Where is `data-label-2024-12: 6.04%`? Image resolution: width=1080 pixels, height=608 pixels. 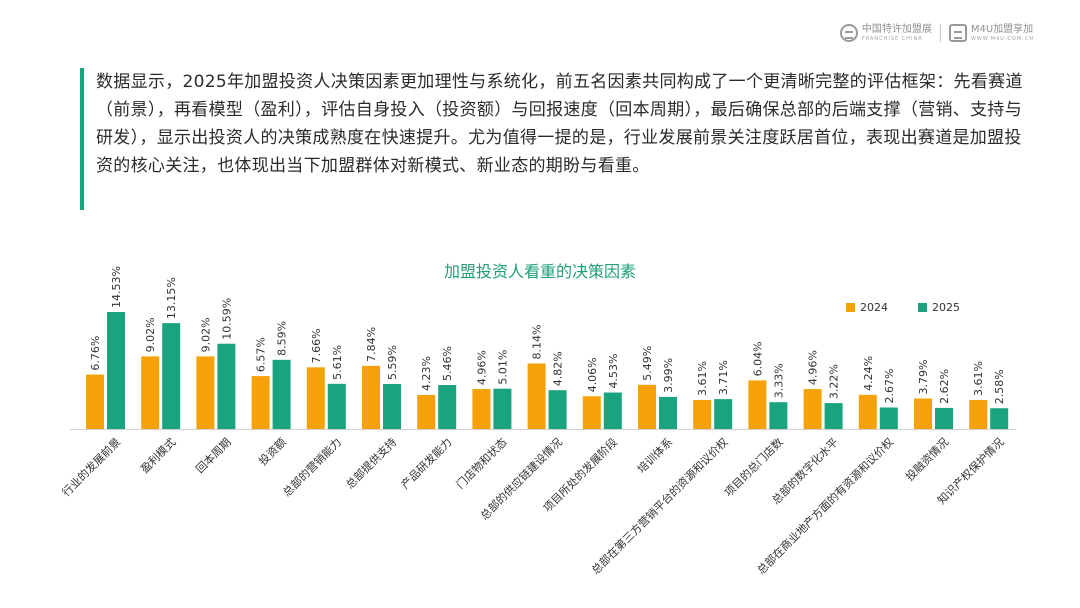
data-label-2024-12: 6.04% is located at coordinates (757, 358).